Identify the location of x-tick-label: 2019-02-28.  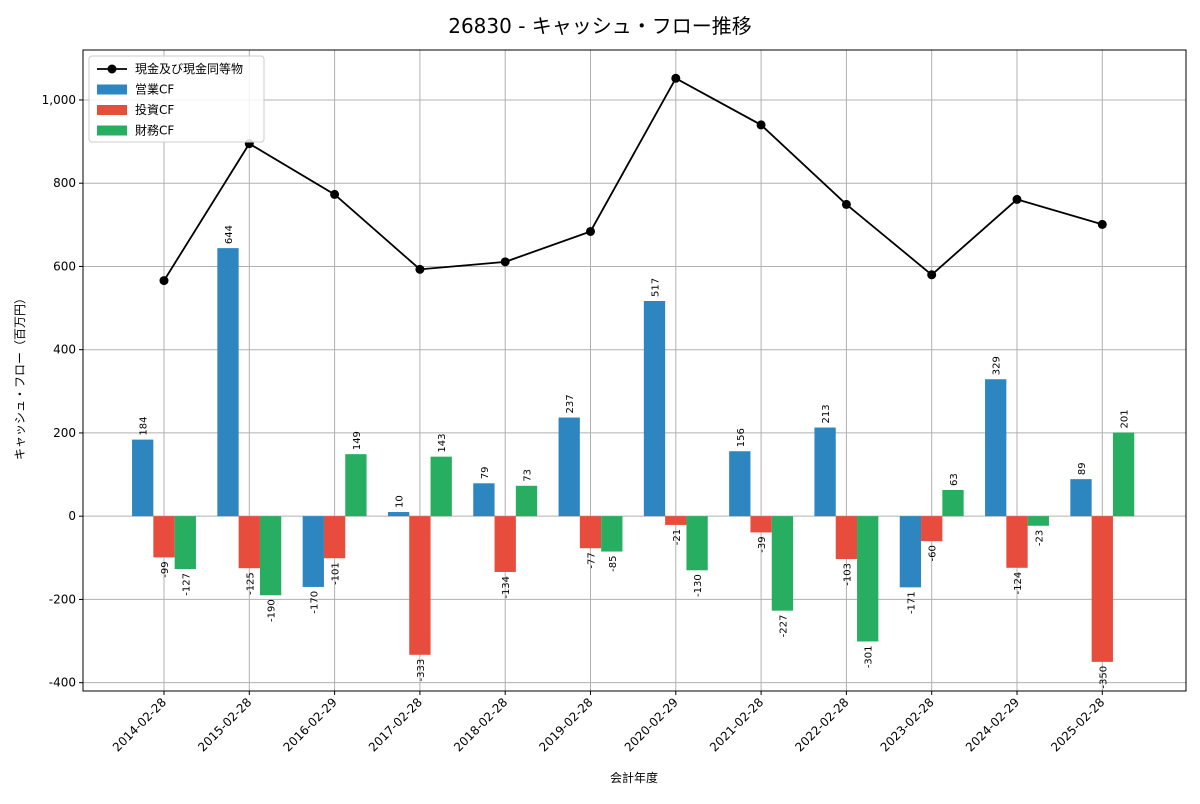
(565, 724).